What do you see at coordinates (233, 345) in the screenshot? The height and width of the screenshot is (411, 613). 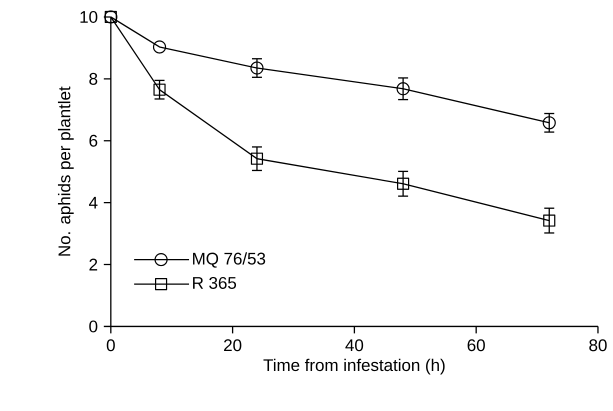 I see `x-tick-label: 20` at bounding box center [233, 345].